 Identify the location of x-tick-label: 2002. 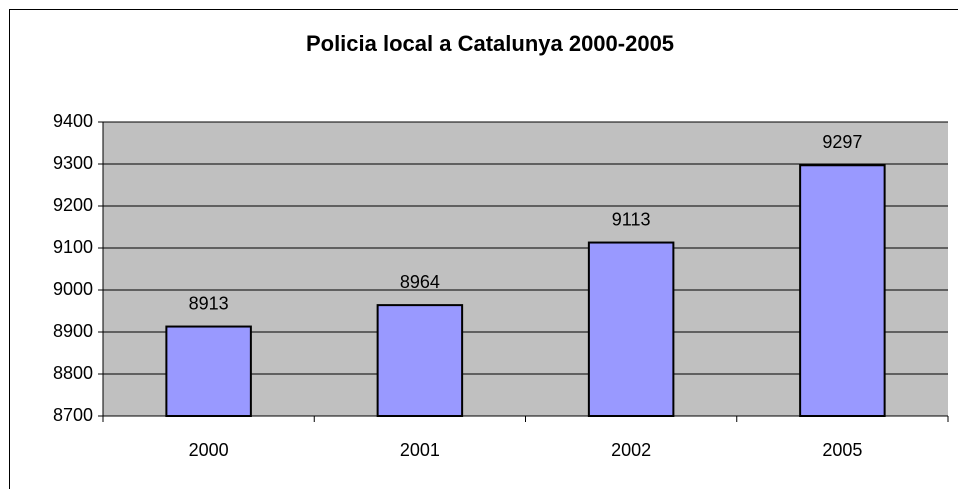
(631, 450).